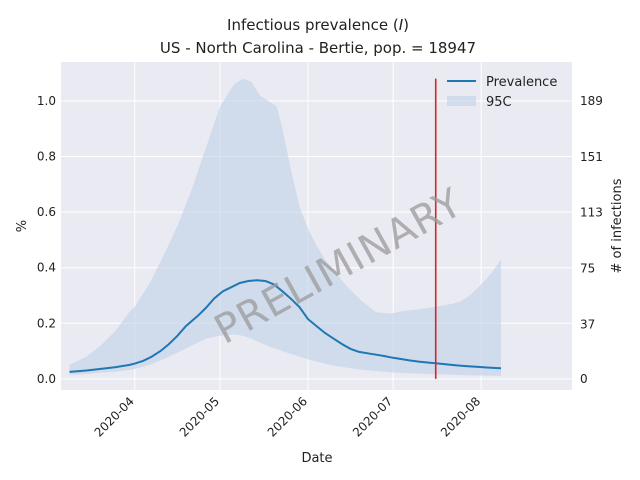 The image size is (640, 480). Describe the element at coordinates (587, 324) in the screenshot. I see `y-right-tick-label: 37` at that location.